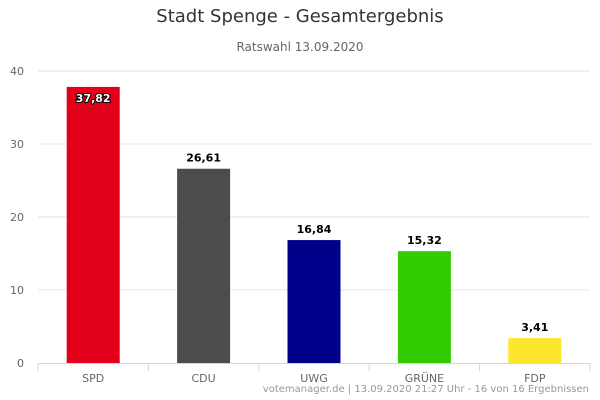 Image resolution: width=600 pixels, height=400 pixels. What do you see at coordinates (300, 47) in the screenshot?
I see `chart-subtitle: Ratswahl 13.09.2020` at bounding box center [300, 47].